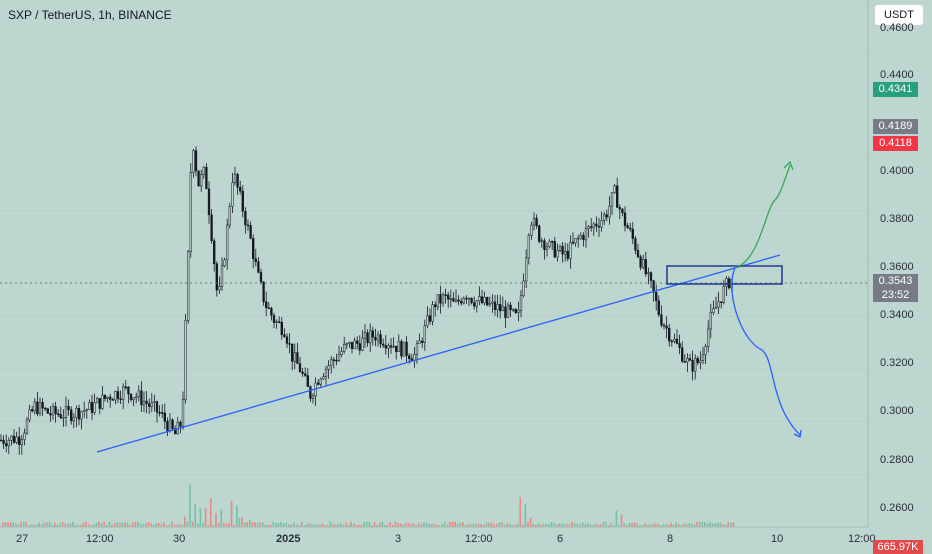  What do you see at coordinates (899, 15) in the screenshot?
I see `currency-button: USDT` at bounding box center [899, 15].